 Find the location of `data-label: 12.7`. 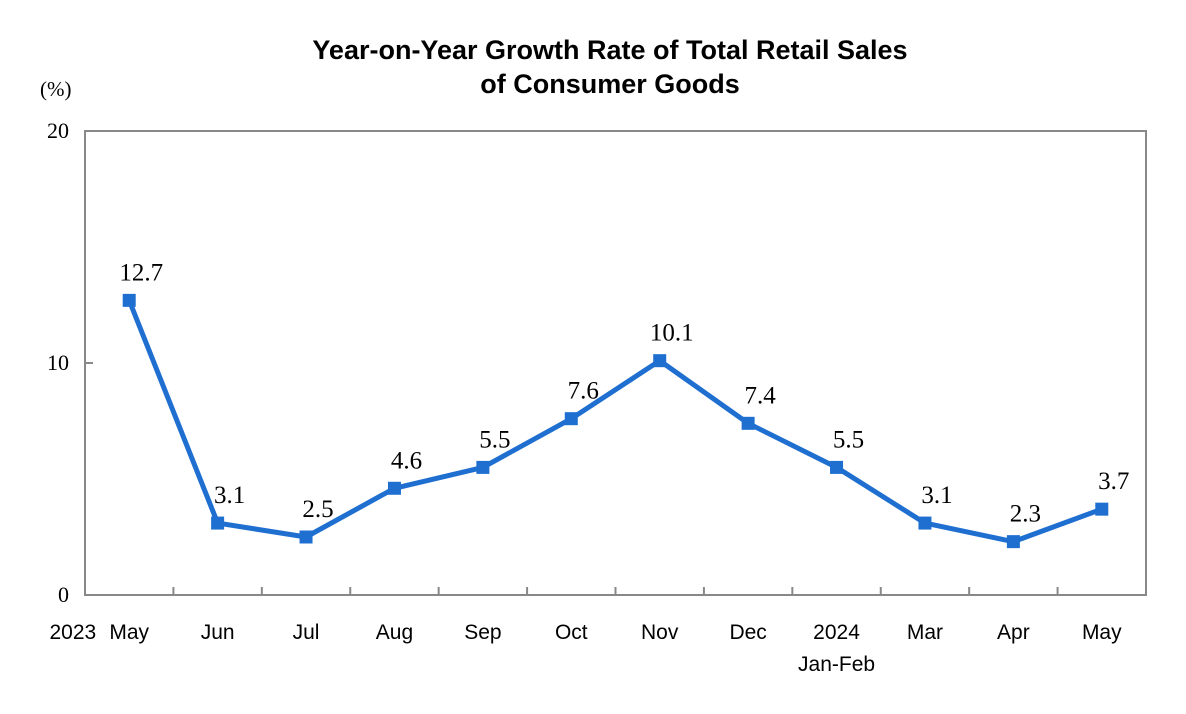

data-label: 12.7 is located at coordinates (141, 272).